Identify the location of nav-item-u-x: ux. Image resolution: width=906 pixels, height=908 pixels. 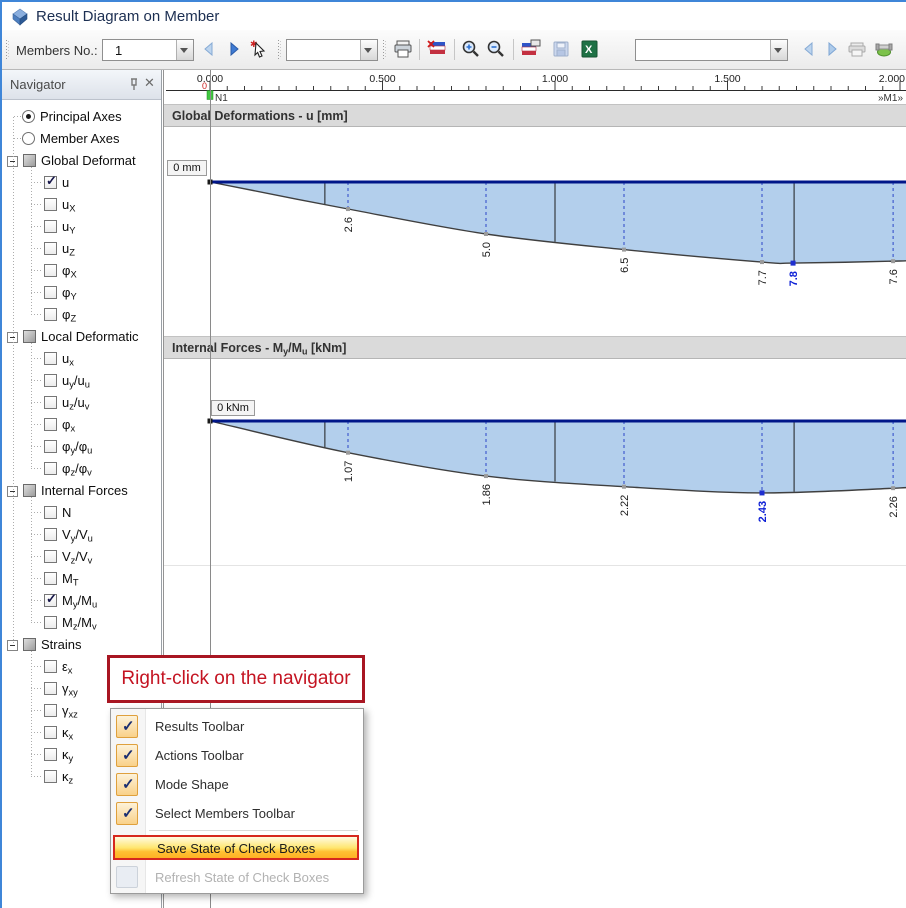
(81, 359).